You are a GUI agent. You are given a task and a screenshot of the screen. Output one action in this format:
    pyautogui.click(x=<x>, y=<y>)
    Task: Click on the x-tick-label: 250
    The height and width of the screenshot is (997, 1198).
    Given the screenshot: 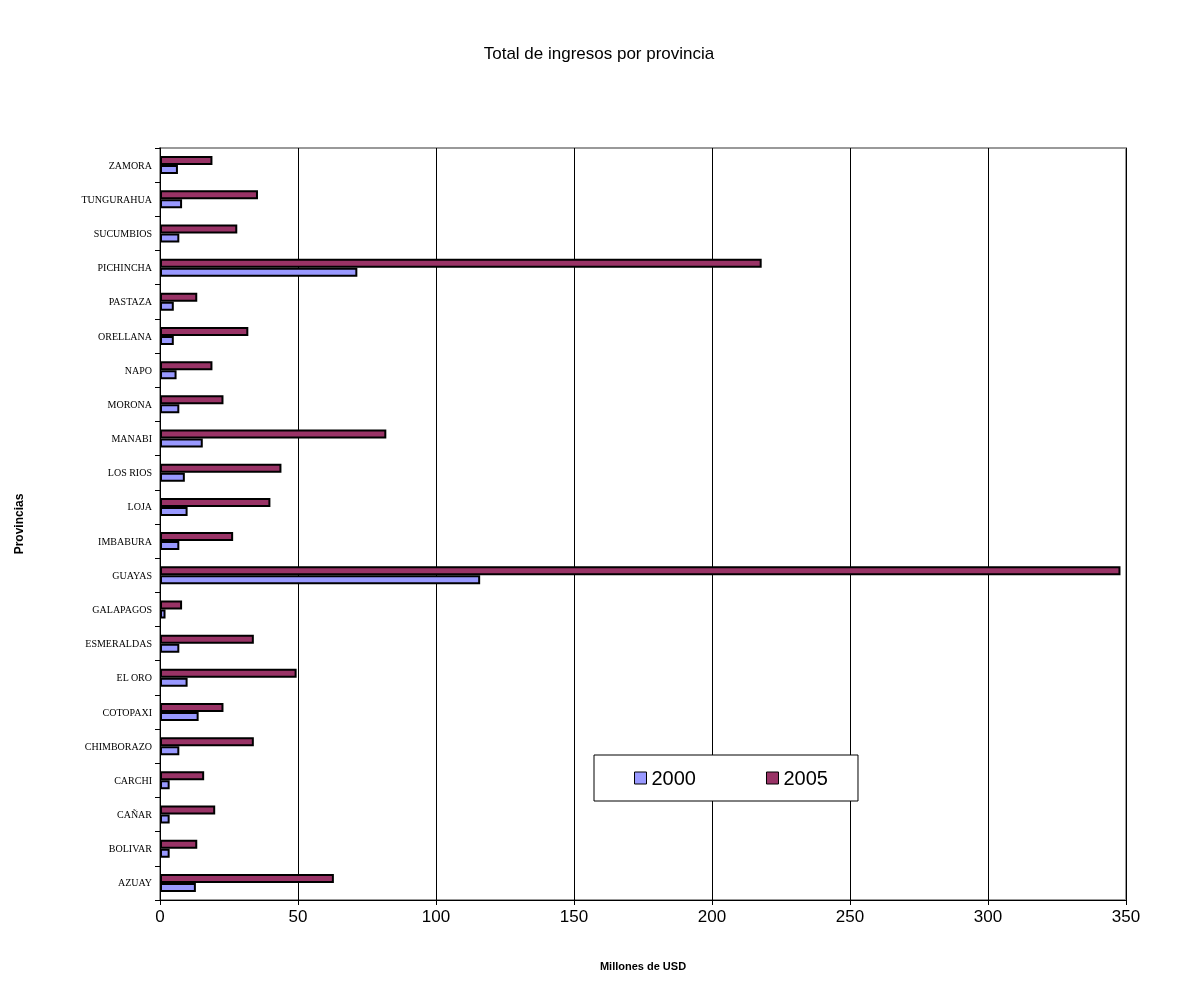 What is the action you would take?
    pyautogui.click(x=850, y=916)
    